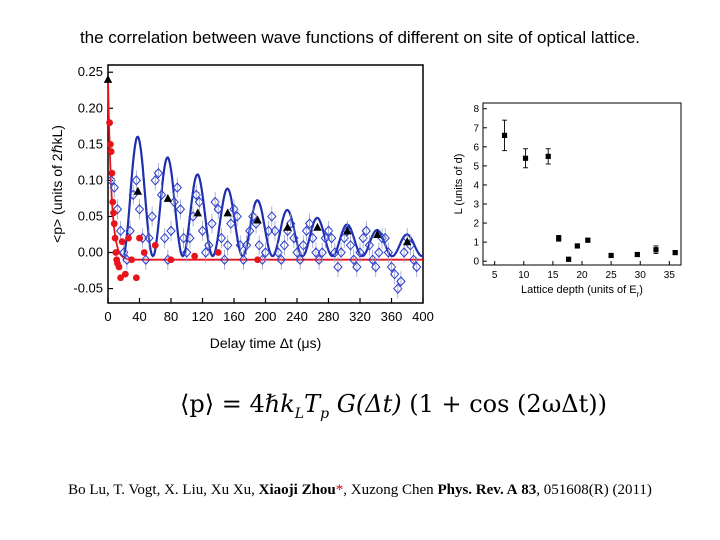 This screenshot has height=540, width=720. What do you see at coordinates (524, 275) in the screenshot?
I see `inset-x-tick-label: 10` at bounding box center [524, 275].